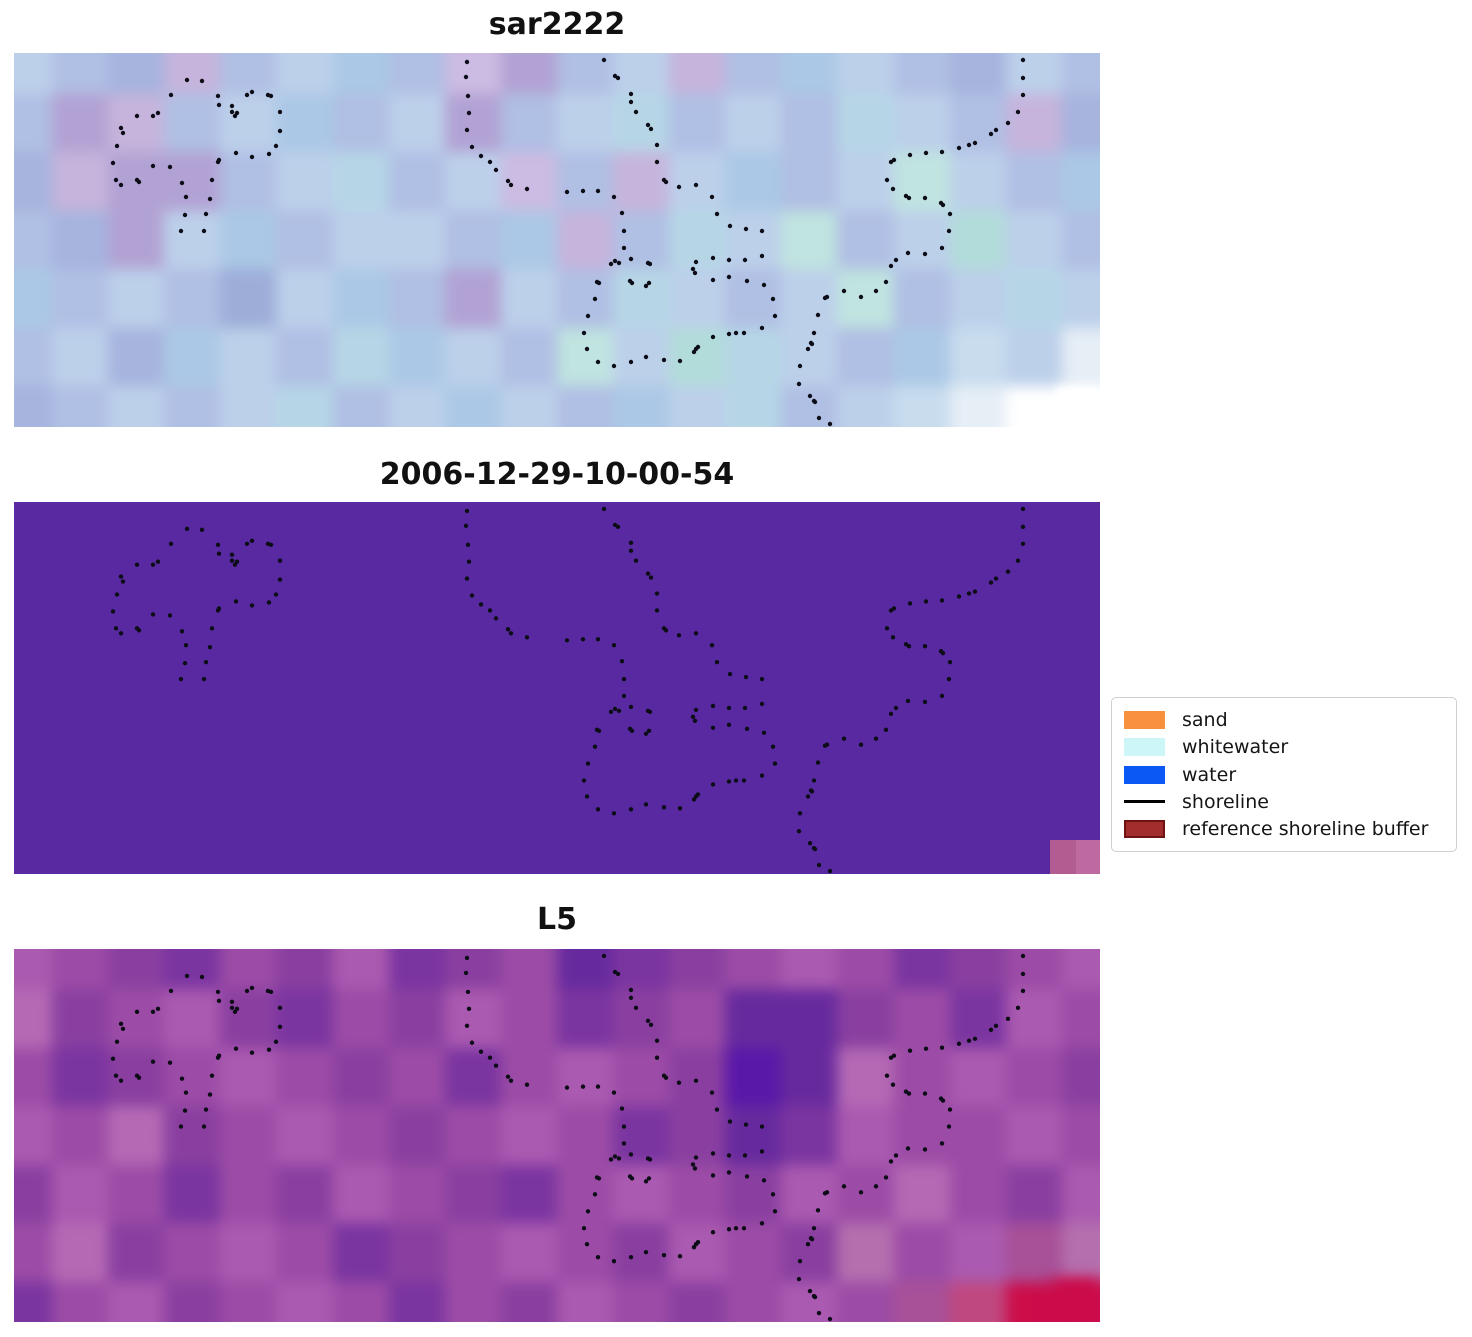 The image size is (1472, 1337). Describe the element at coordinates (1144, 829) in the screenshot. I see `legend-swatch-reference-shoreline-buffer` at that location.